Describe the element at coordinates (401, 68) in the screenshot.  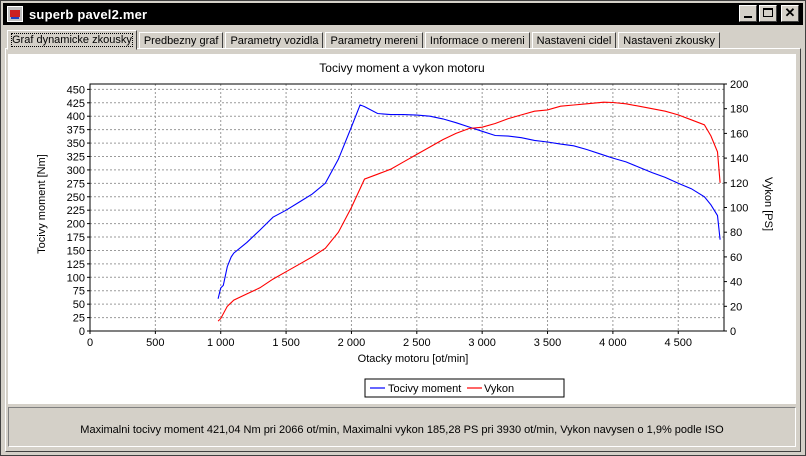
I see `chart-title: Tocivy moment a vykon motoru` at that location.